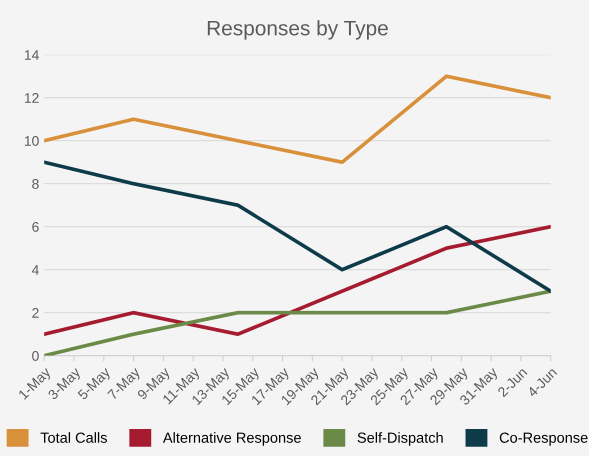 This screenshot has height=456, width=589. What do you see at coordinates (35, 313) in the screenshot?
I see `y-tick-label: 2` at bounding box center [35, 313].